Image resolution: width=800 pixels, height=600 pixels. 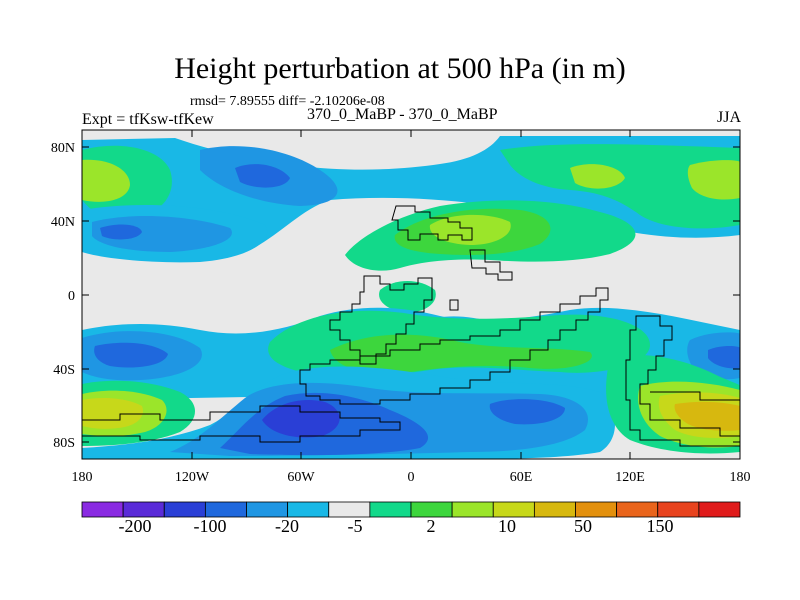 What do you see at coordinates (432, 223) in the screenshot?
I see `outline-north-continent` at bounding box center [432, 223].